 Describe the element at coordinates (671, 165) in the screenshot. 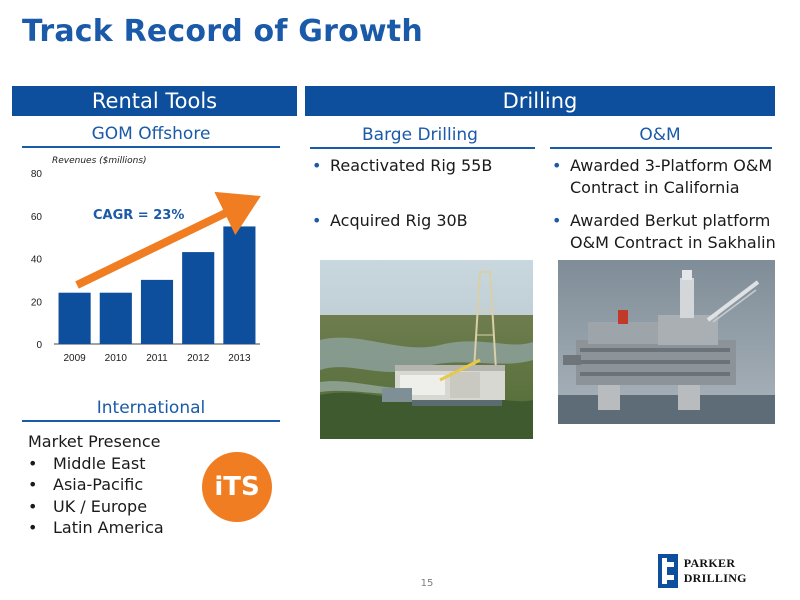

I see `om-bullet-line1: Awarded 3-Platform O&M` at that location.